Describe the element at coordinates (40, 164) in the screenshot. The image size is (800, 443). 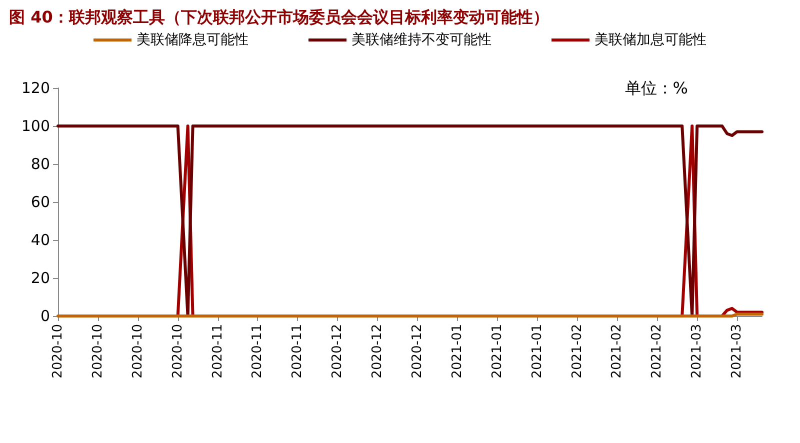
I see `y-tick-label: 80` at that location.